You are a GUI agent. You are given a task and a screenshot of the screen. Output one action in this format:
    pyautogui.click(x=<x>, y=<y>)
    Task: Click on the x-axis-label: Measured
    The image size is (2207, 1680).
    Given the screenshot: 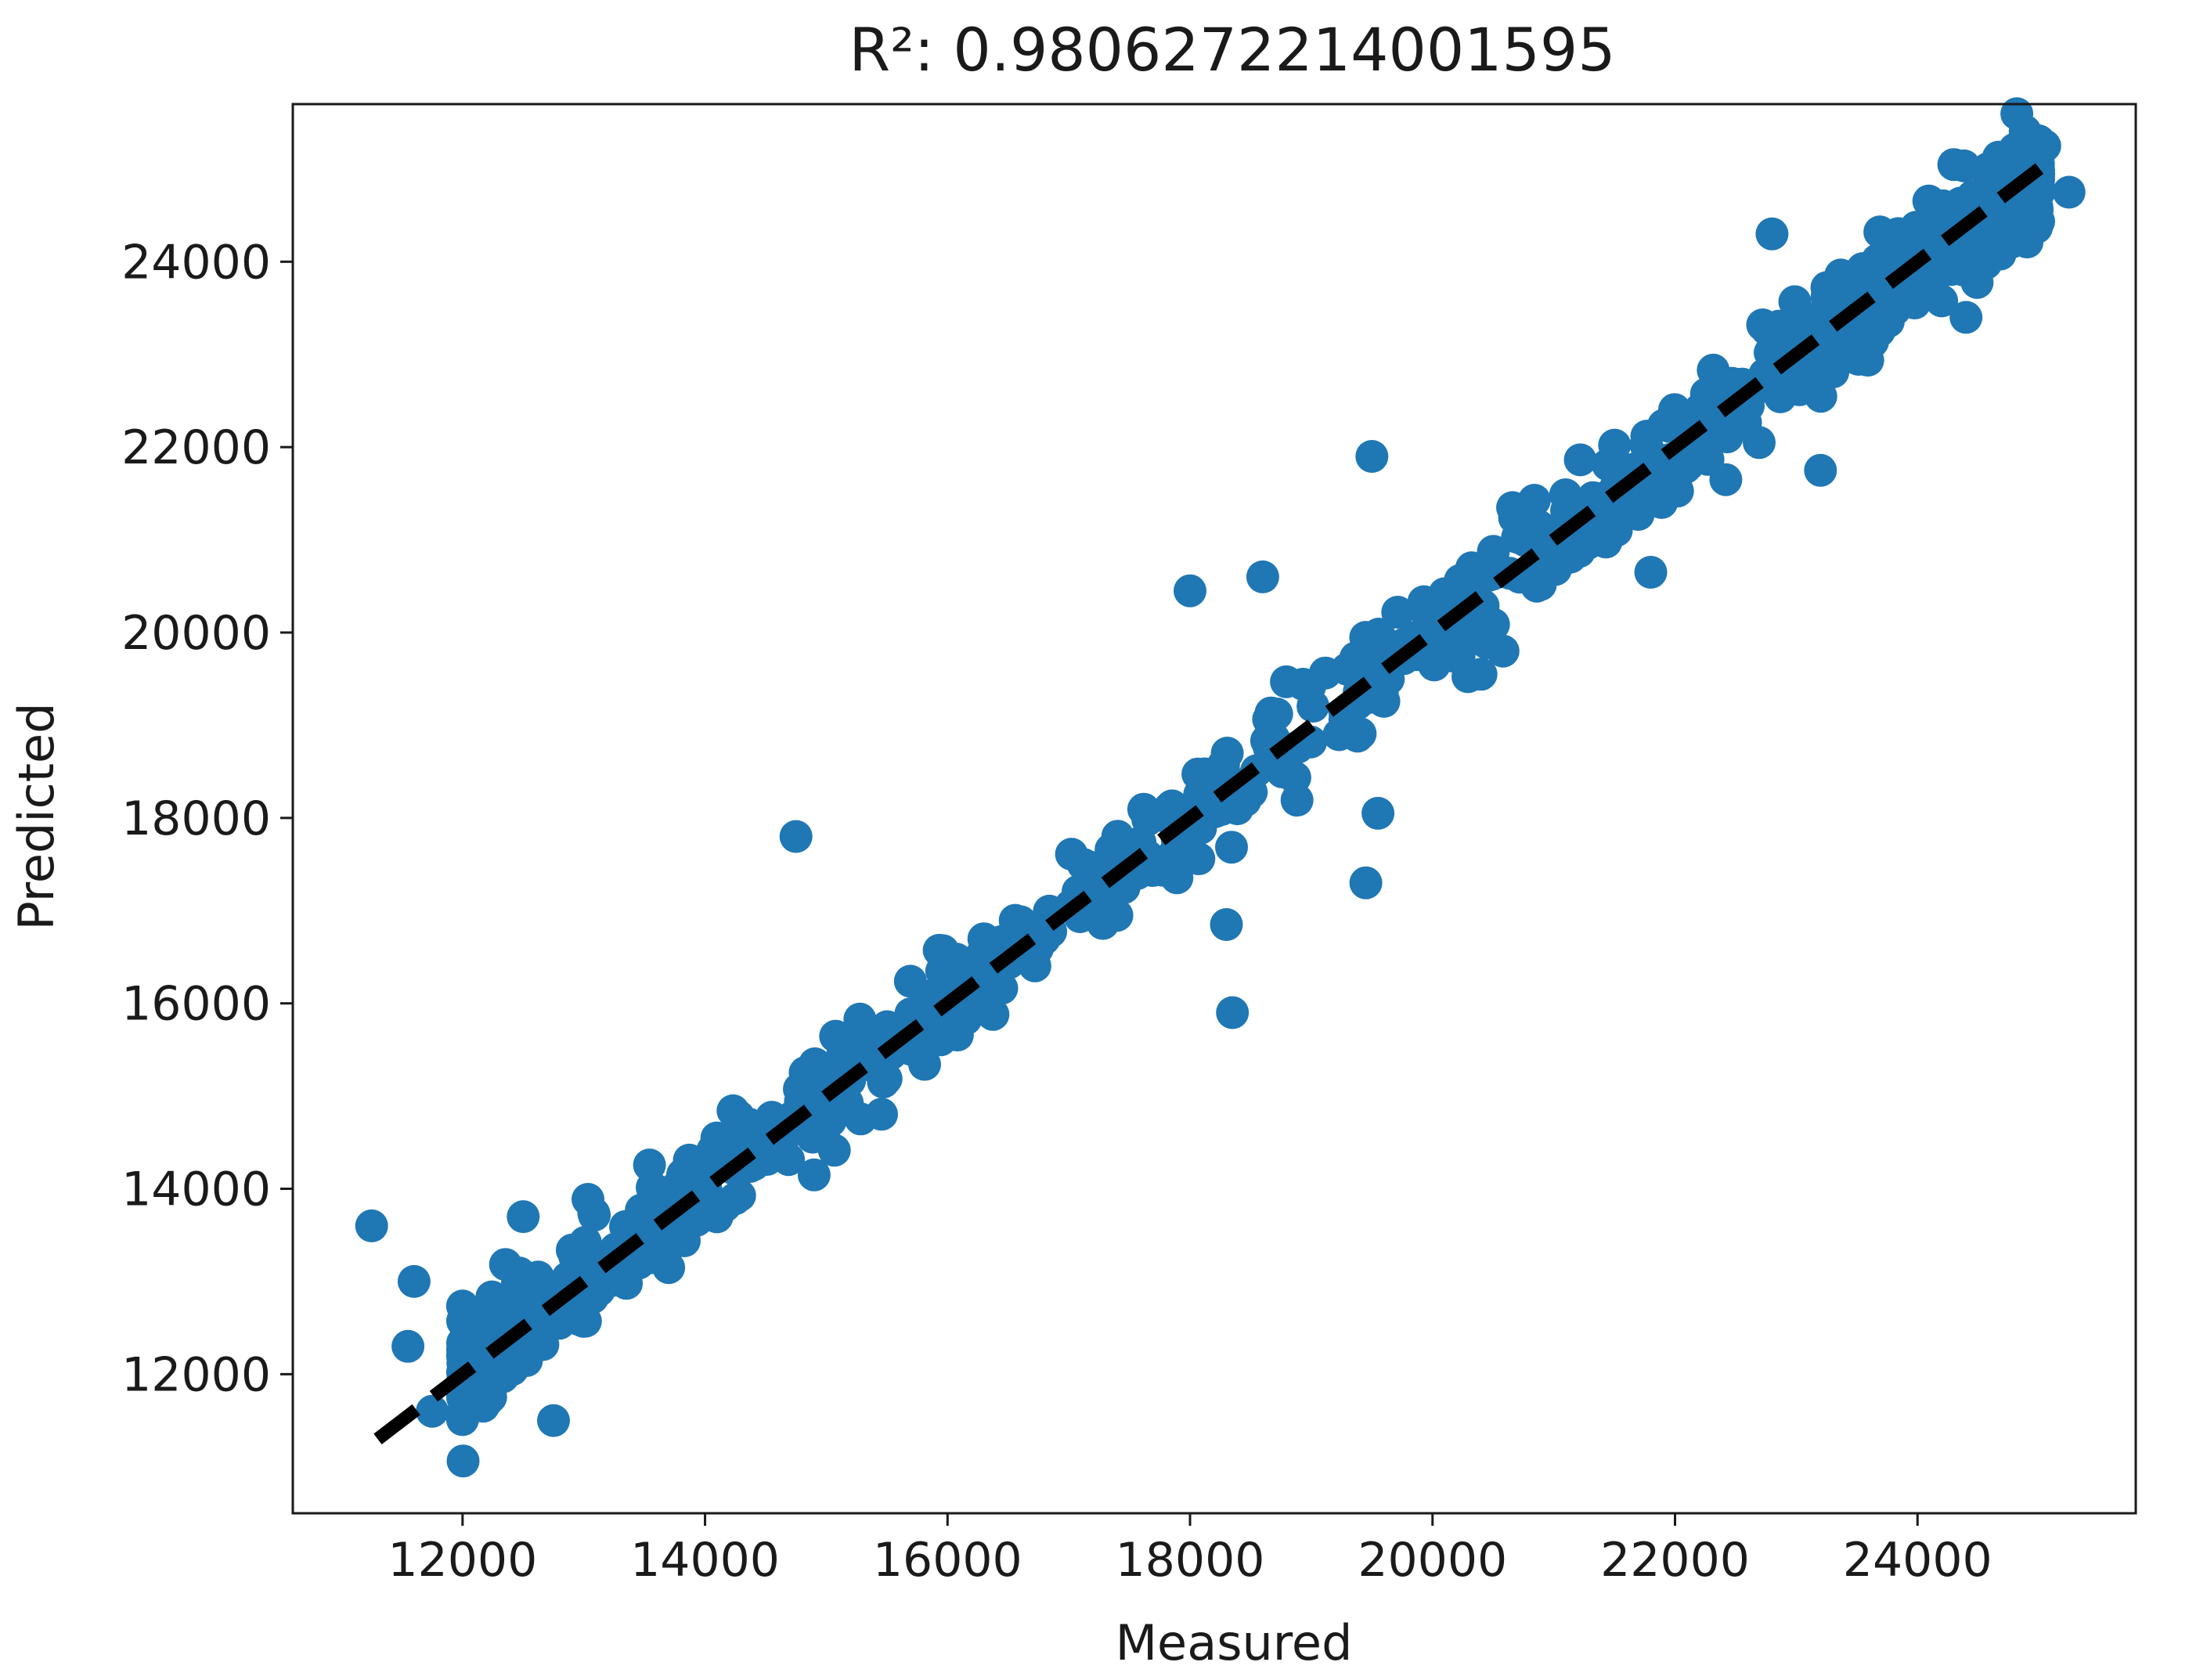 What is the action you would take?
    pyautogui.click(x=1235, y=1642)
    